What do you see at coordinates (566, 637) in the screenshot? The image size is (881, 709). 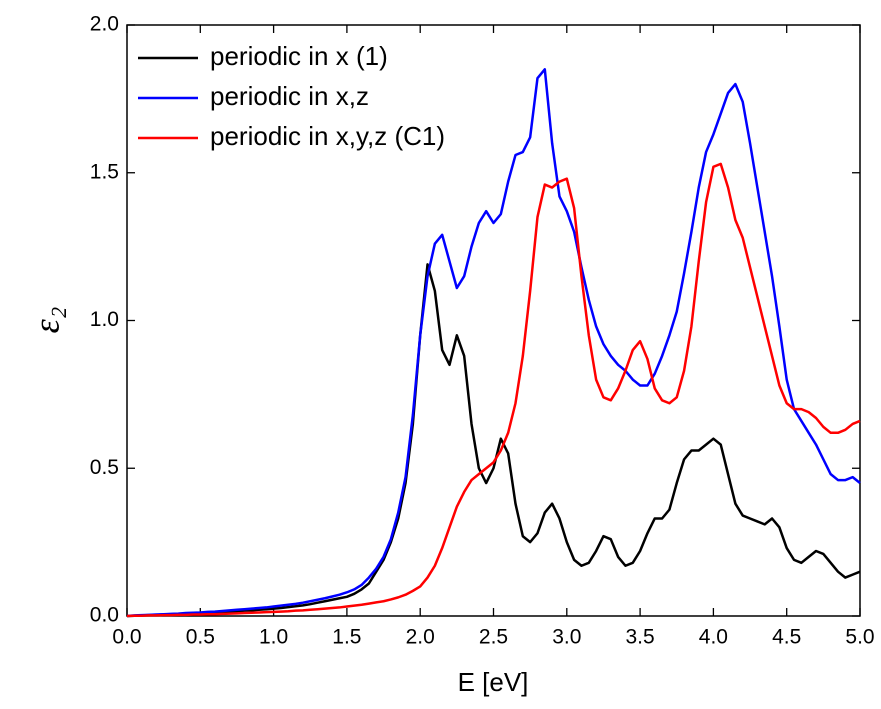 I see `x-tick-label: 3.0` at bounding box center [566, 637].